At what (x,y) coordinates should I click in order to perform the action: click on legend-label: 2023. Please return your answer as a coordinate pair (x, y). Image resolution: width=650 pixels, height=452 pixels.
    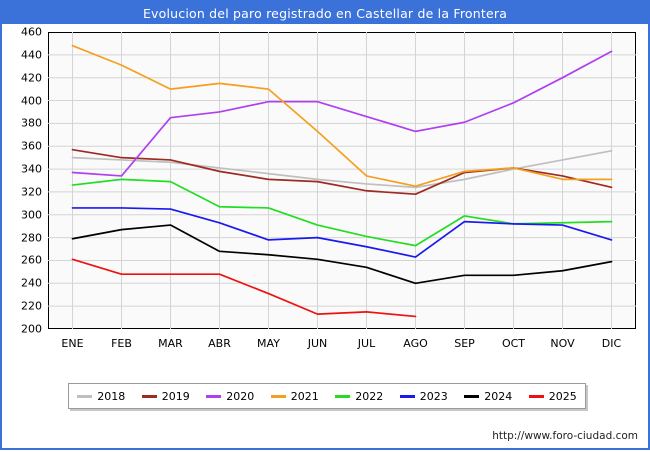
    Looking at the image, I should click on (433, 396).